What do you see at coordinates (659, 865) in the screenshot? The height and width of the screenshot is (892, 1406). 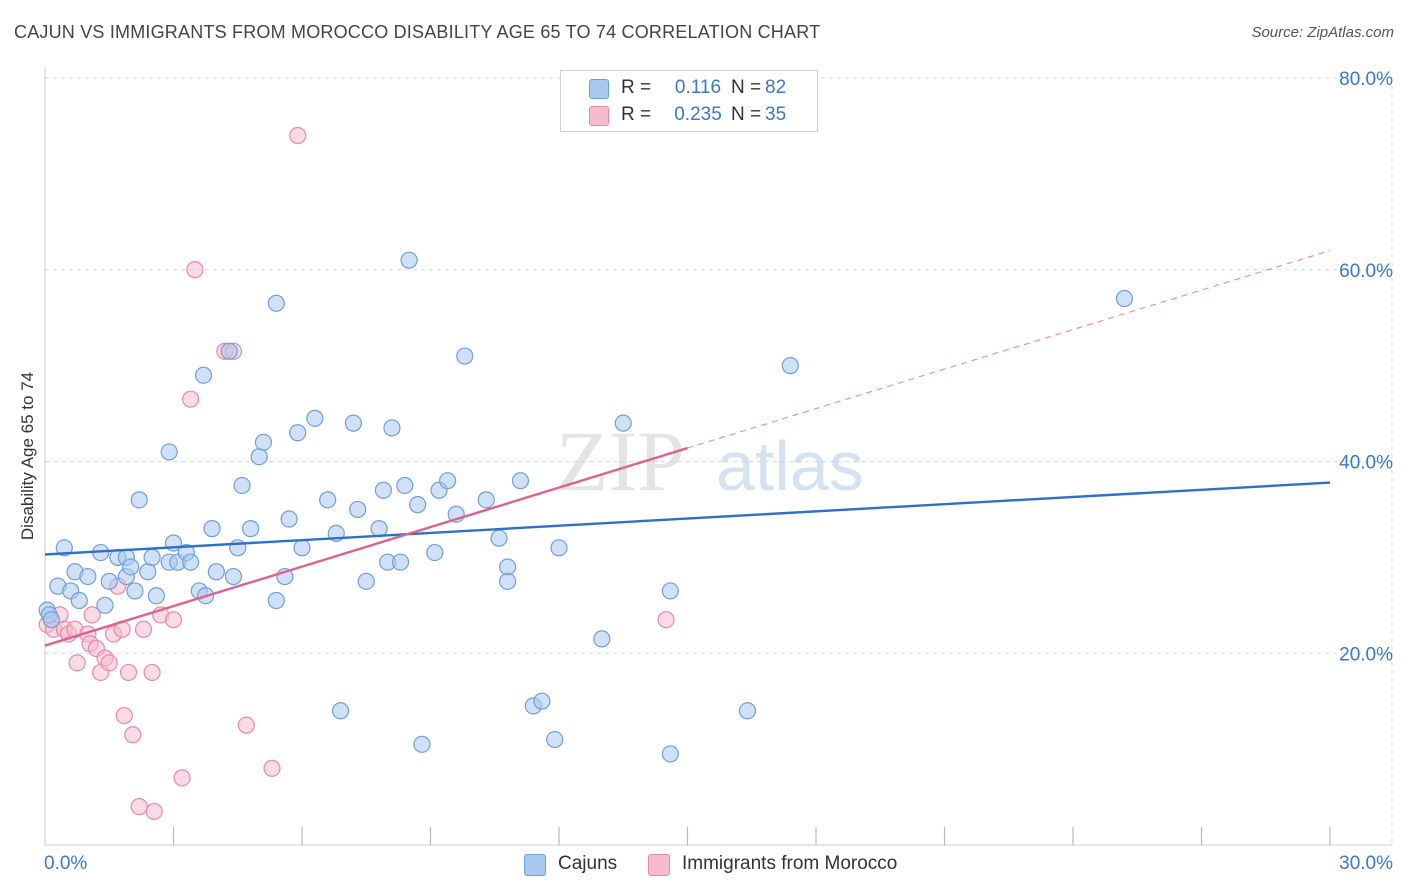 I see `bottom-legend-swatch-morocco` at bounding box center [659, 865].